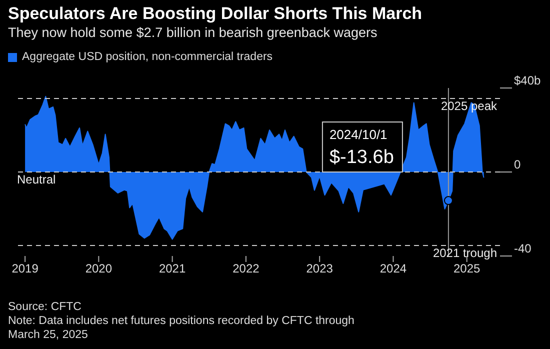 The width and height of the screenshot is (550, 349). I want to click on y-tick-label: $40b, so click(528, 80).